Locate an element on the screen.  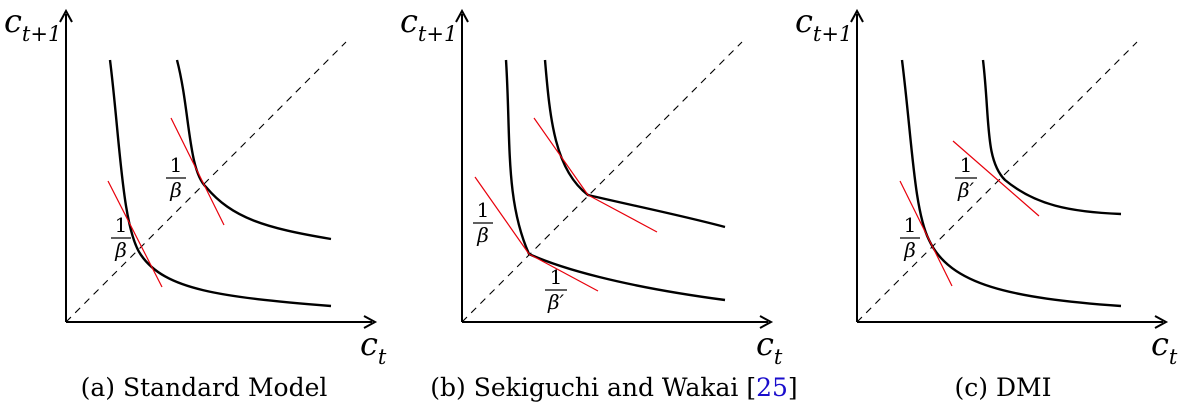
tangent-line-flat-lower is located at coordinates (563, 272).